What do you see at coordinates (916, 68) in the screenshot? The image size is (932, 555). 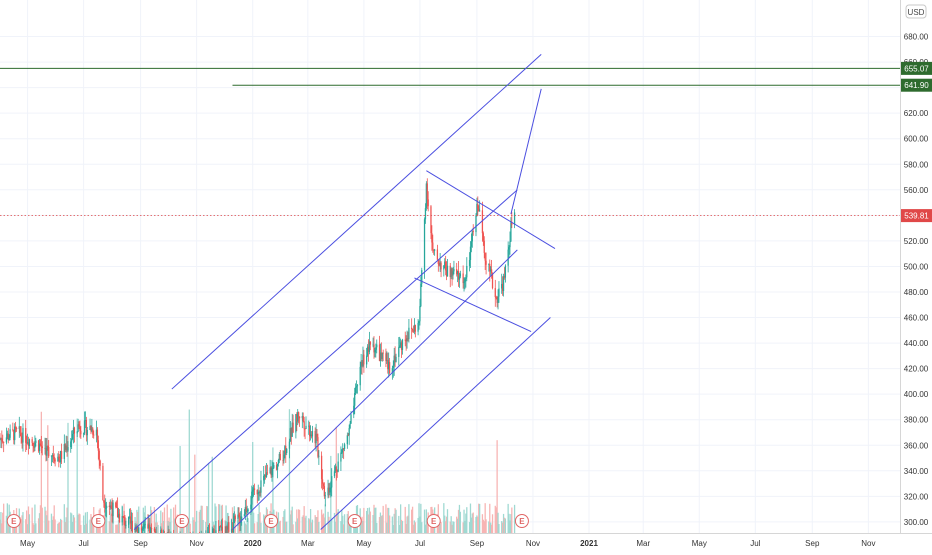 I see `price-label-tag` at bounding box center [916, 68].